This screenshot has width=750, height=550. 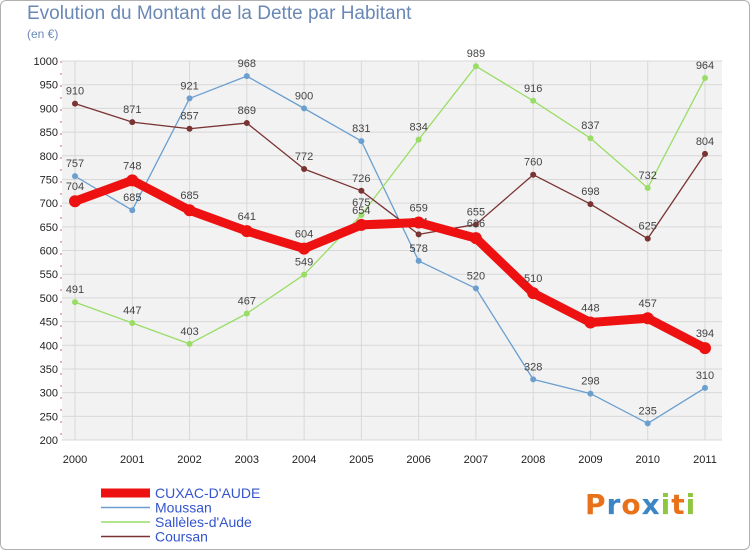 I want to click on x-tick-label: 2007, so click(x=476, y=460).